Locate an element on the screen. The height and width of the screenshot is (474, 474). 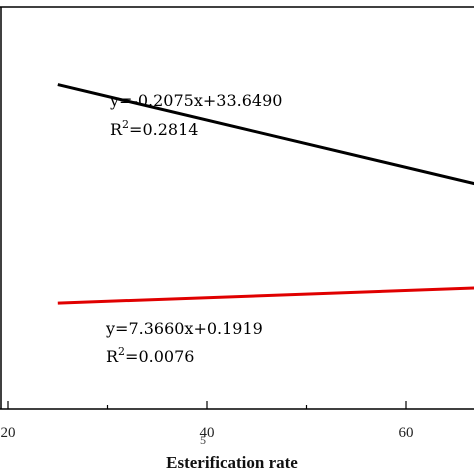
annotation-equation-2: y=7.3660x+0.1919 is located at coordinates (184, 328).